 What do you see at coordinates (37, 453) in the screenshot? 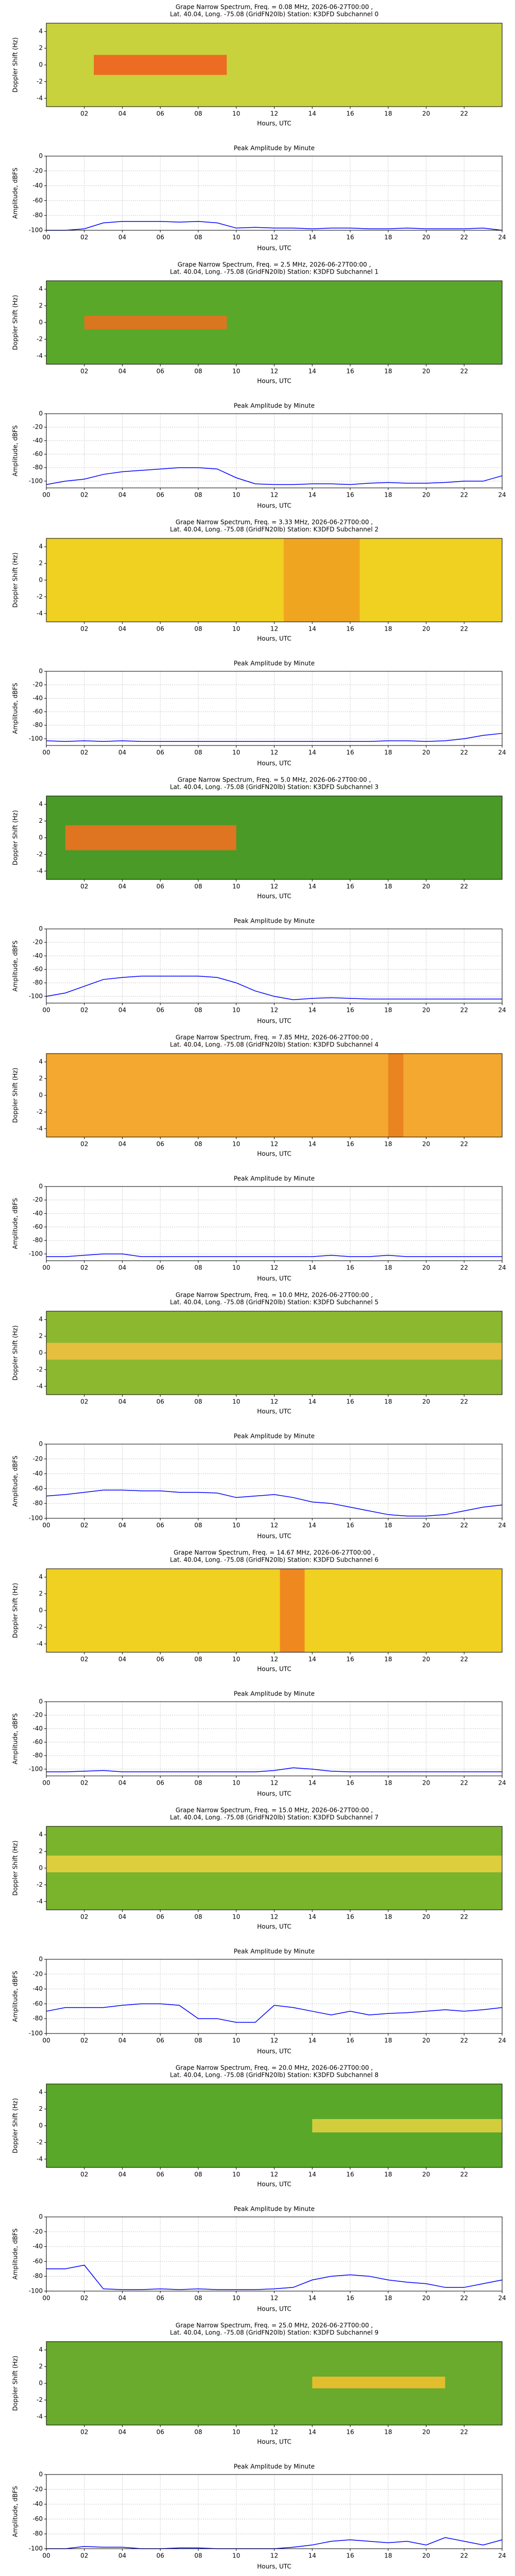
I see `y-tick-label: -60` at bounding box center [37, 453].